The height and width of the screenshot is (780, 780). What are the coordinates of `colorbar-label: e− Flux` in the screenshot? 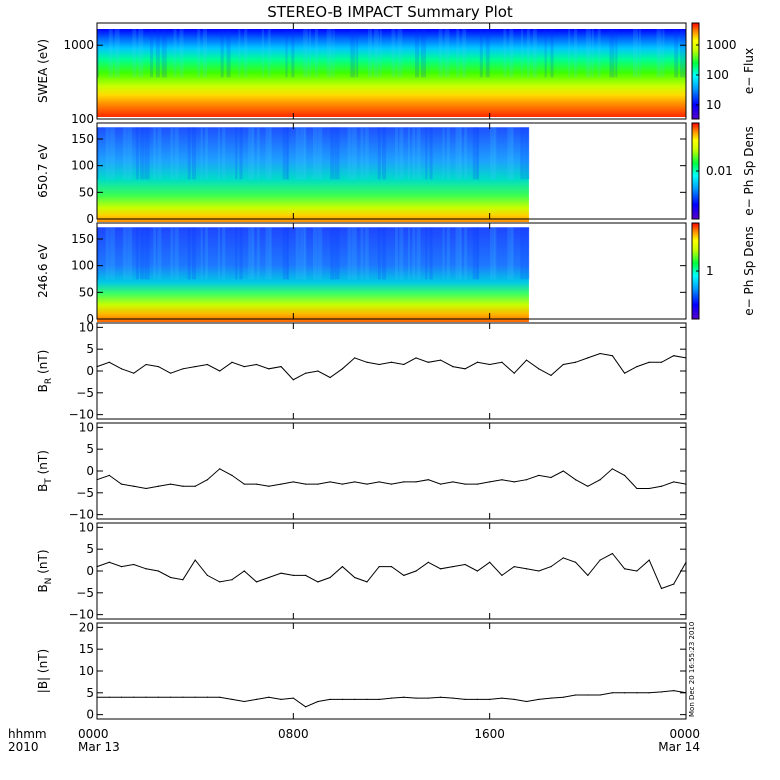 It's located at (749, 71).